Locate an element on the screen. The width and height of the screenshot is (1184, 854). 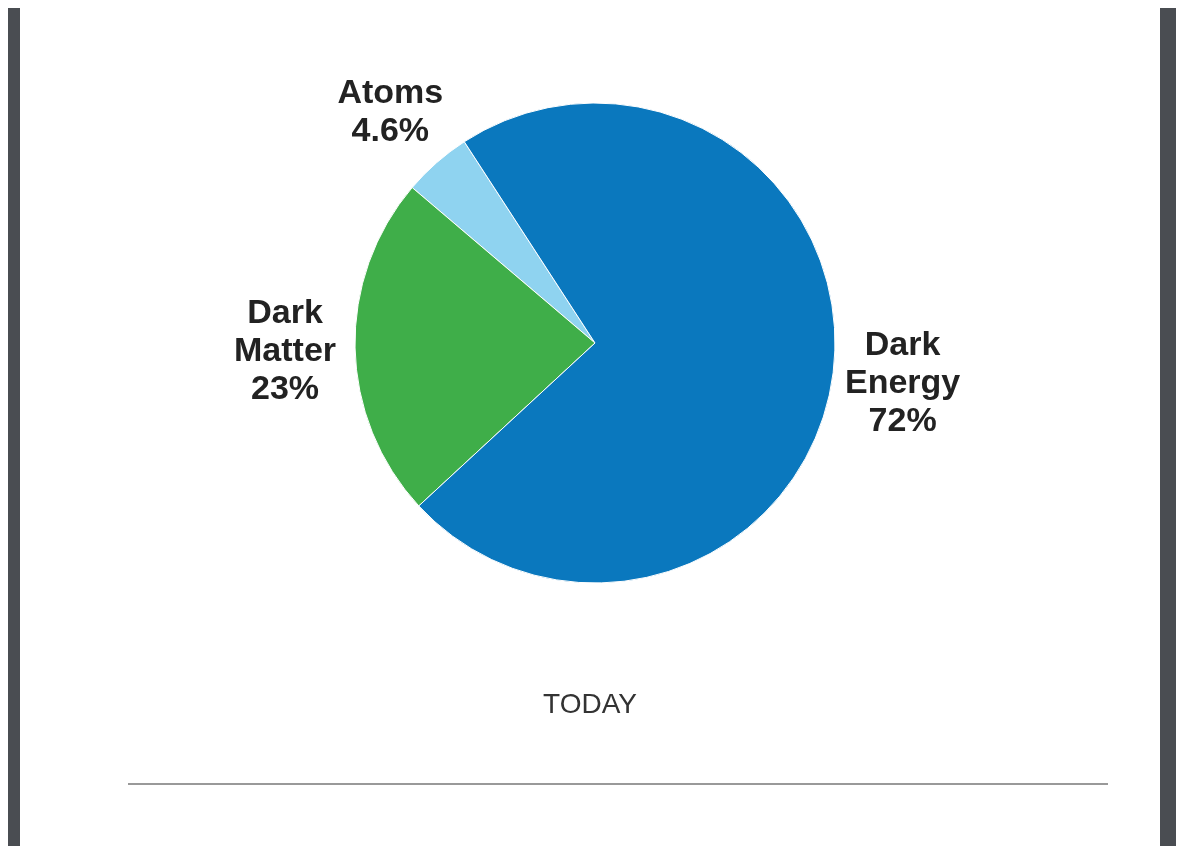
data-label: 23% is located at coordinates (285, 387).